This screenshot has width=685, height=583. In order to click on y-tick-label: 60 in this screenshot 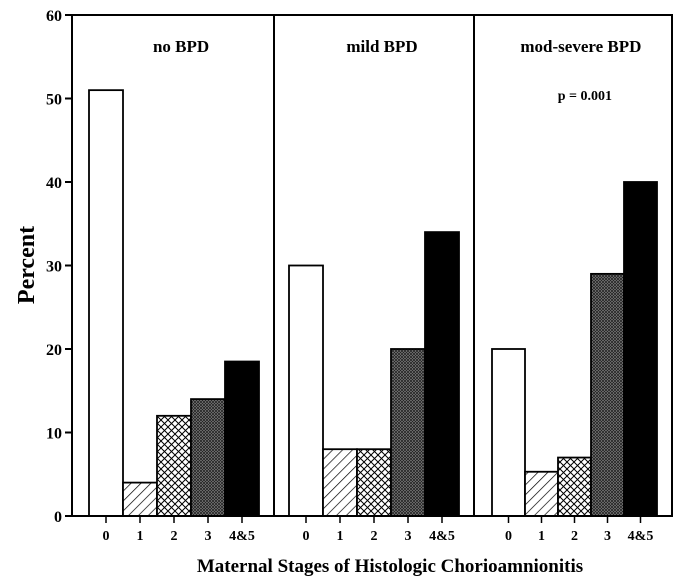, I will do `click(54, 16)`.